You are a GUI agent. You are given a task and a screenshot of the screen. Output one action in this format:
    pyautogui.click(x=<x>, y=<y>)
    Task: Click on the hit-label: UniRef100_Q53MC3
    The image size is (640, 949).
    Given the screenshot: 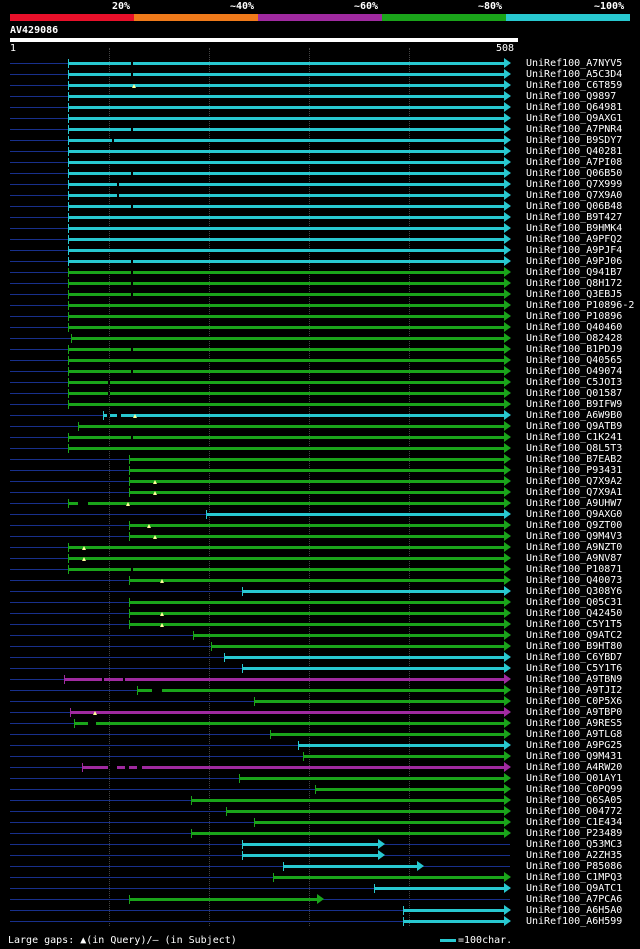 What is the action you would take?
    pyautogui.click(x=574, y=844)
    